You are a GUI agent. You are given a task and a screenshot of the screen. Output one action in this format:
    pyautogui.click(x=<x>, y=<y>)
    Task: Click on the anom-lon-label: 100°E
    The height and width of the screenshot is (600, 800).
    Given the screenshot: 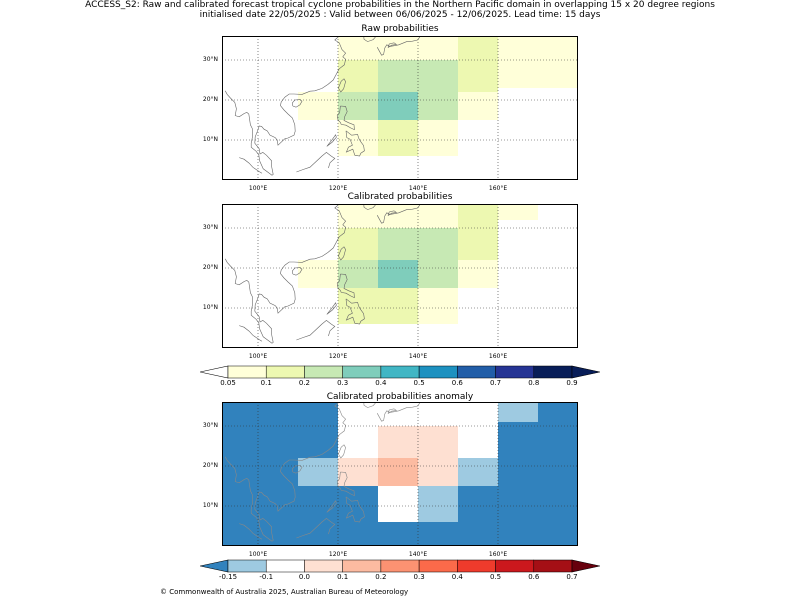 What is the action you would take?
    pyautogui.click(x=258, y=554)
    